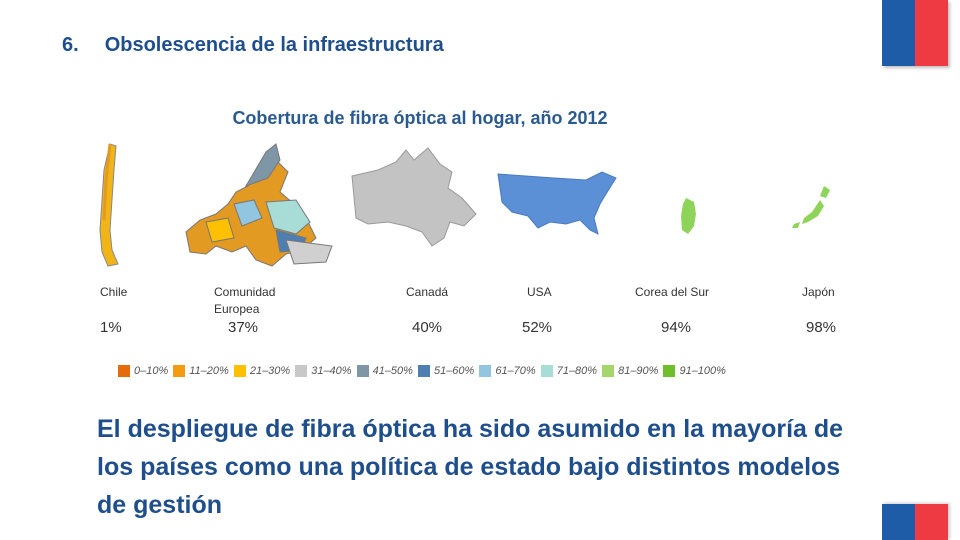  I want to click on section-number: 6., so click(70, 45).